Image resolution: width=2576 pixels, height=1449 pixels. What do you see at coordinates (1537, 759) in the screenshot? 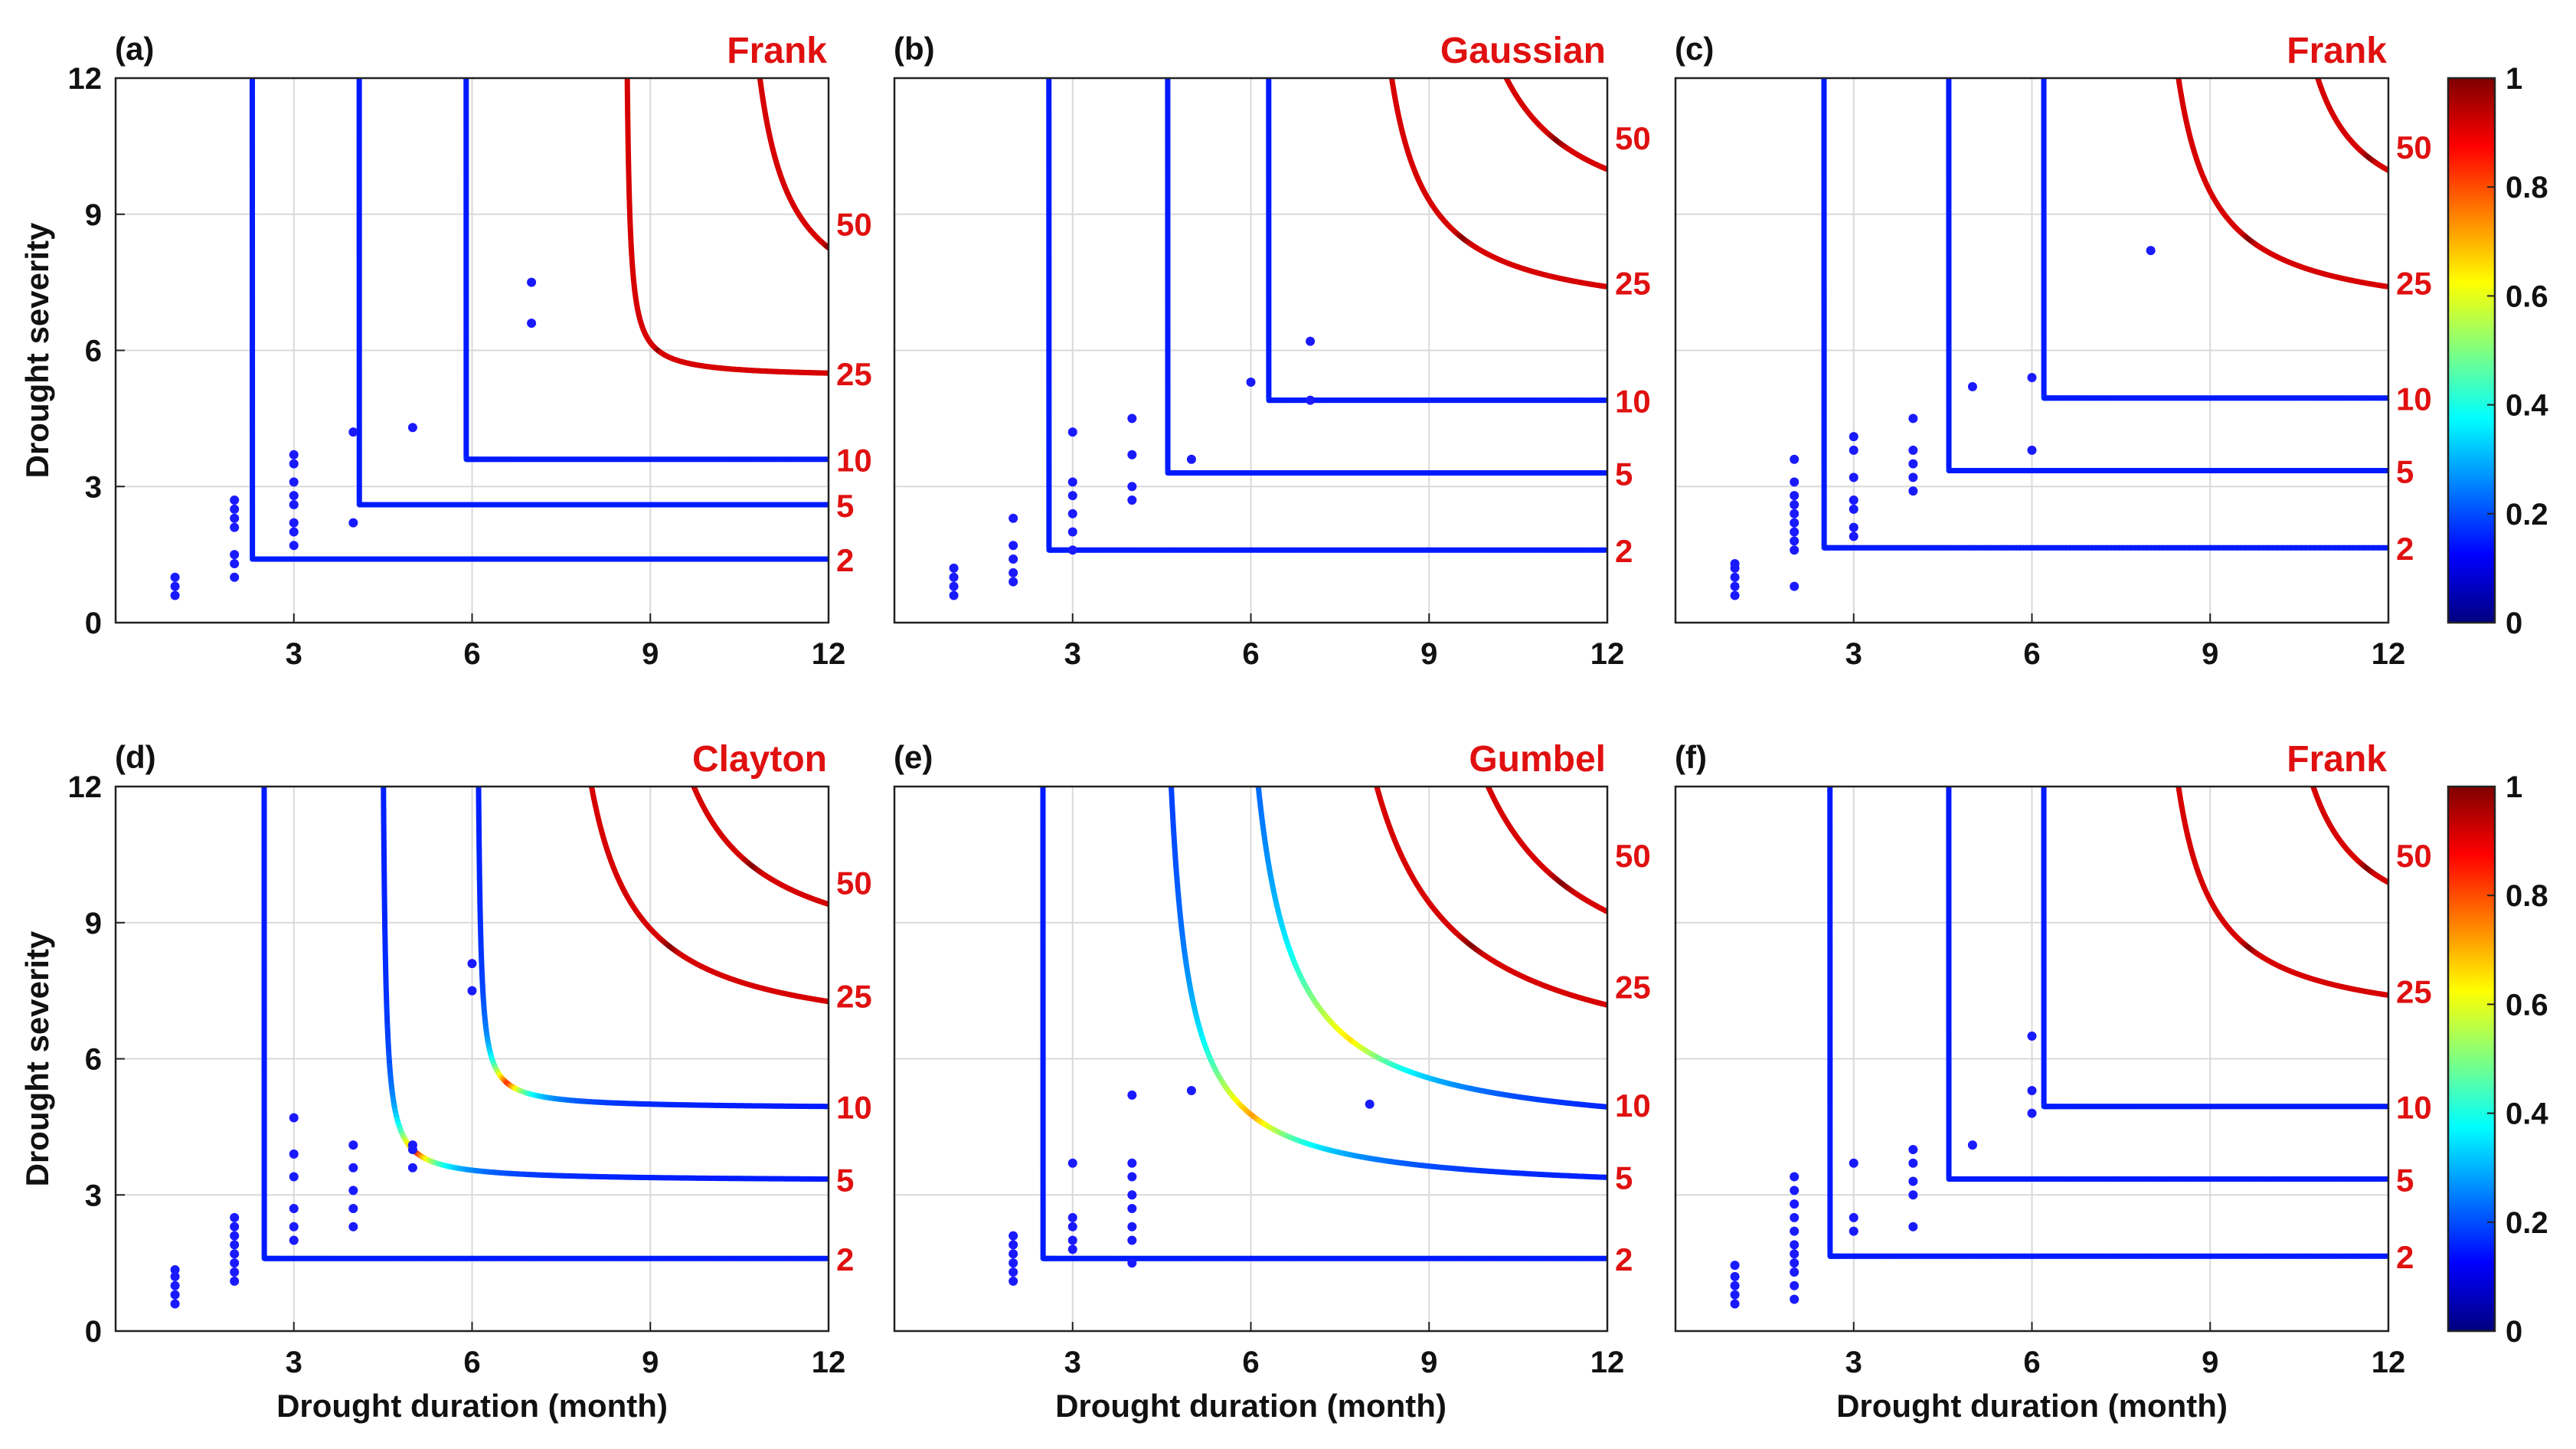
I see `copula-name: Gumbel` at bounding box center [1537, 759].